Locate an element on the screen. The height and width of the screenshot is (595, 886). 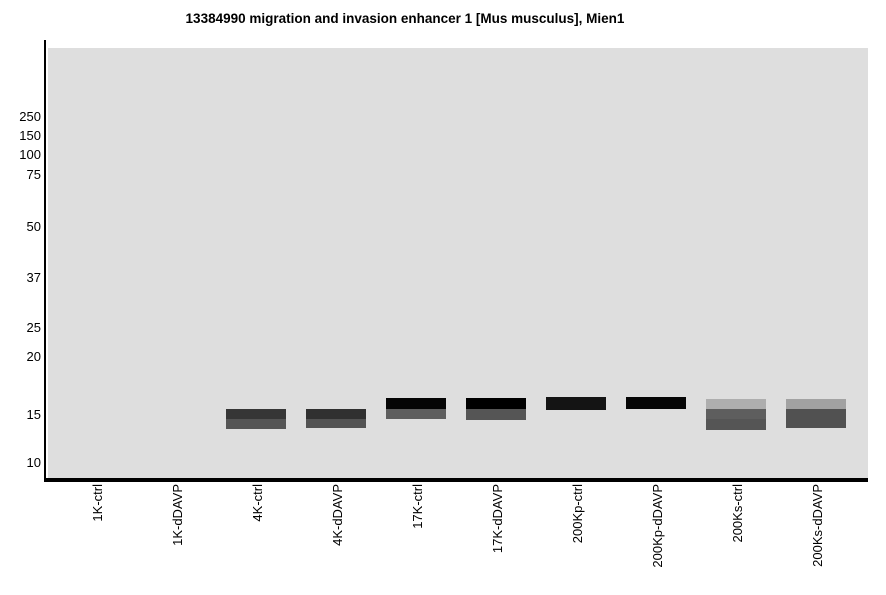
y-tick-label: 15 is located at coordinates (33, 414).